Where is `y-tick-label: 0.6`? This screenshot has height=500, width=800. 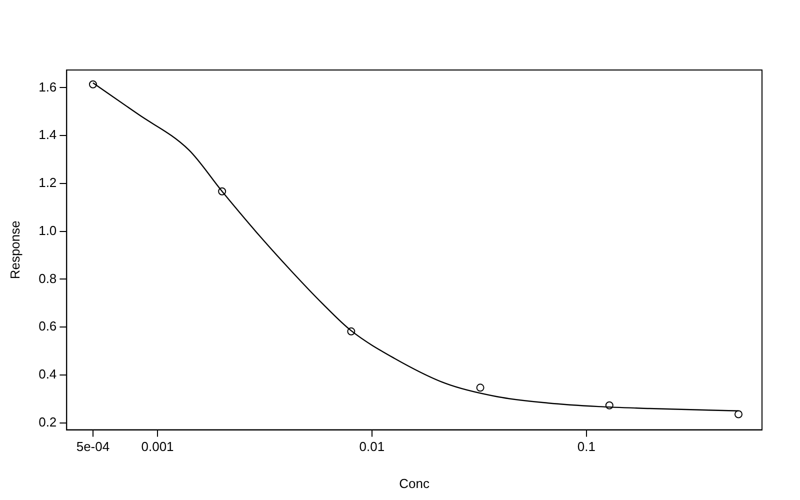
y-tick-label: 0.6 is located at coordinates (47, 326).